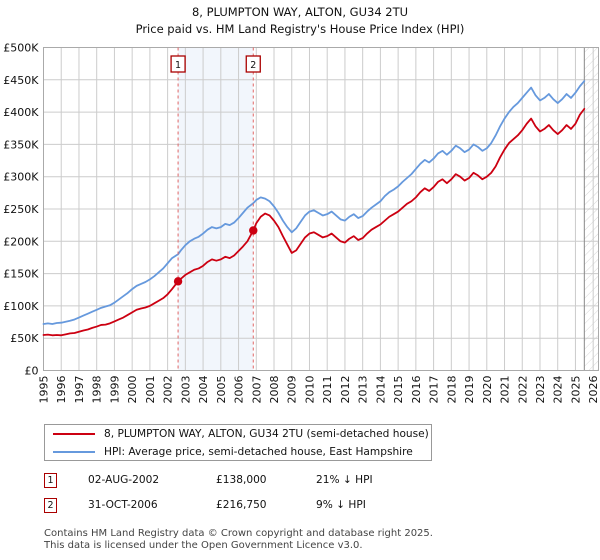 Image resolution: width=600 pixels, height=560 pixels. Describe the element at coordinates (21, 306) in the screenshot. I see `y-axis-tick-label: £100K` at that location.